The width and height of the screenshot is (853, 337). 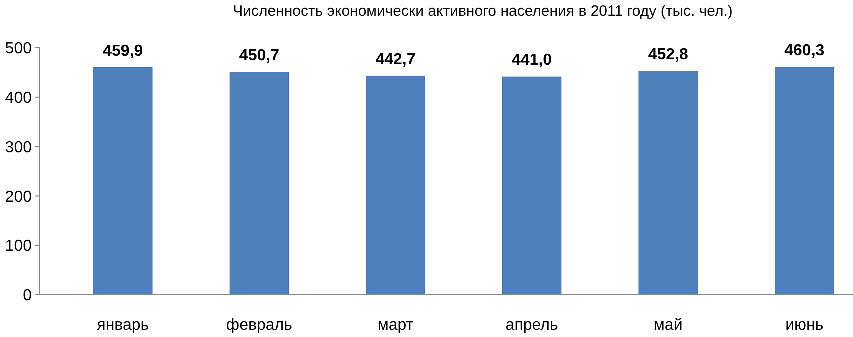 What do you see at coordinates (805, 325) in the screenshot?
I see `x-tick-label: июнь` at bounding box center [805, 325].